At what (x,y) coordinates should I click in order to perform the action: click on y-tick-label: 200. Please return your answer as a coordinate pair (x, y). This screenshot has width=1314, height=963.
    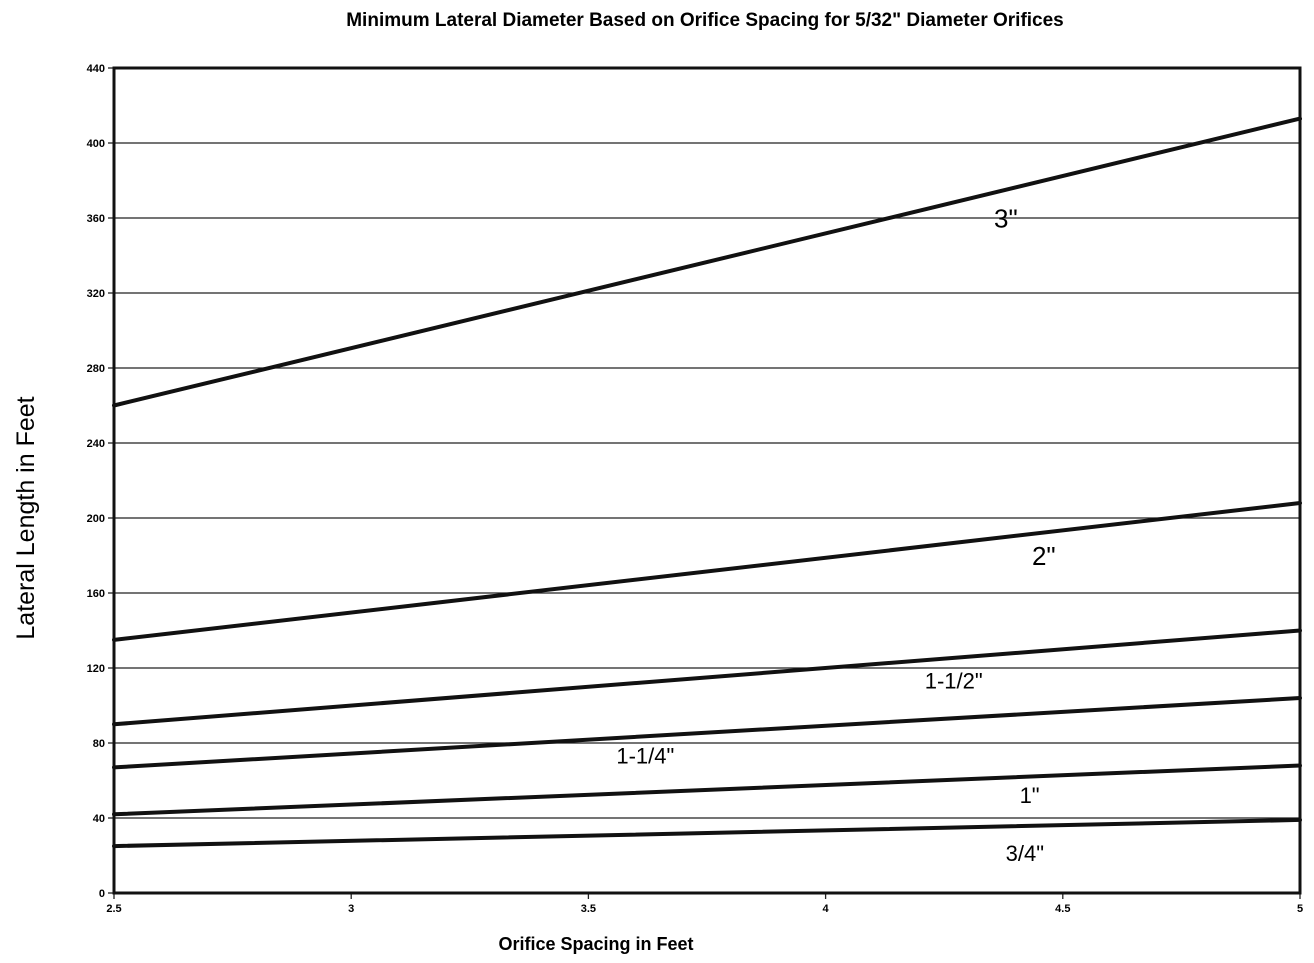
    Looking at the image, I should click on (96, 519).